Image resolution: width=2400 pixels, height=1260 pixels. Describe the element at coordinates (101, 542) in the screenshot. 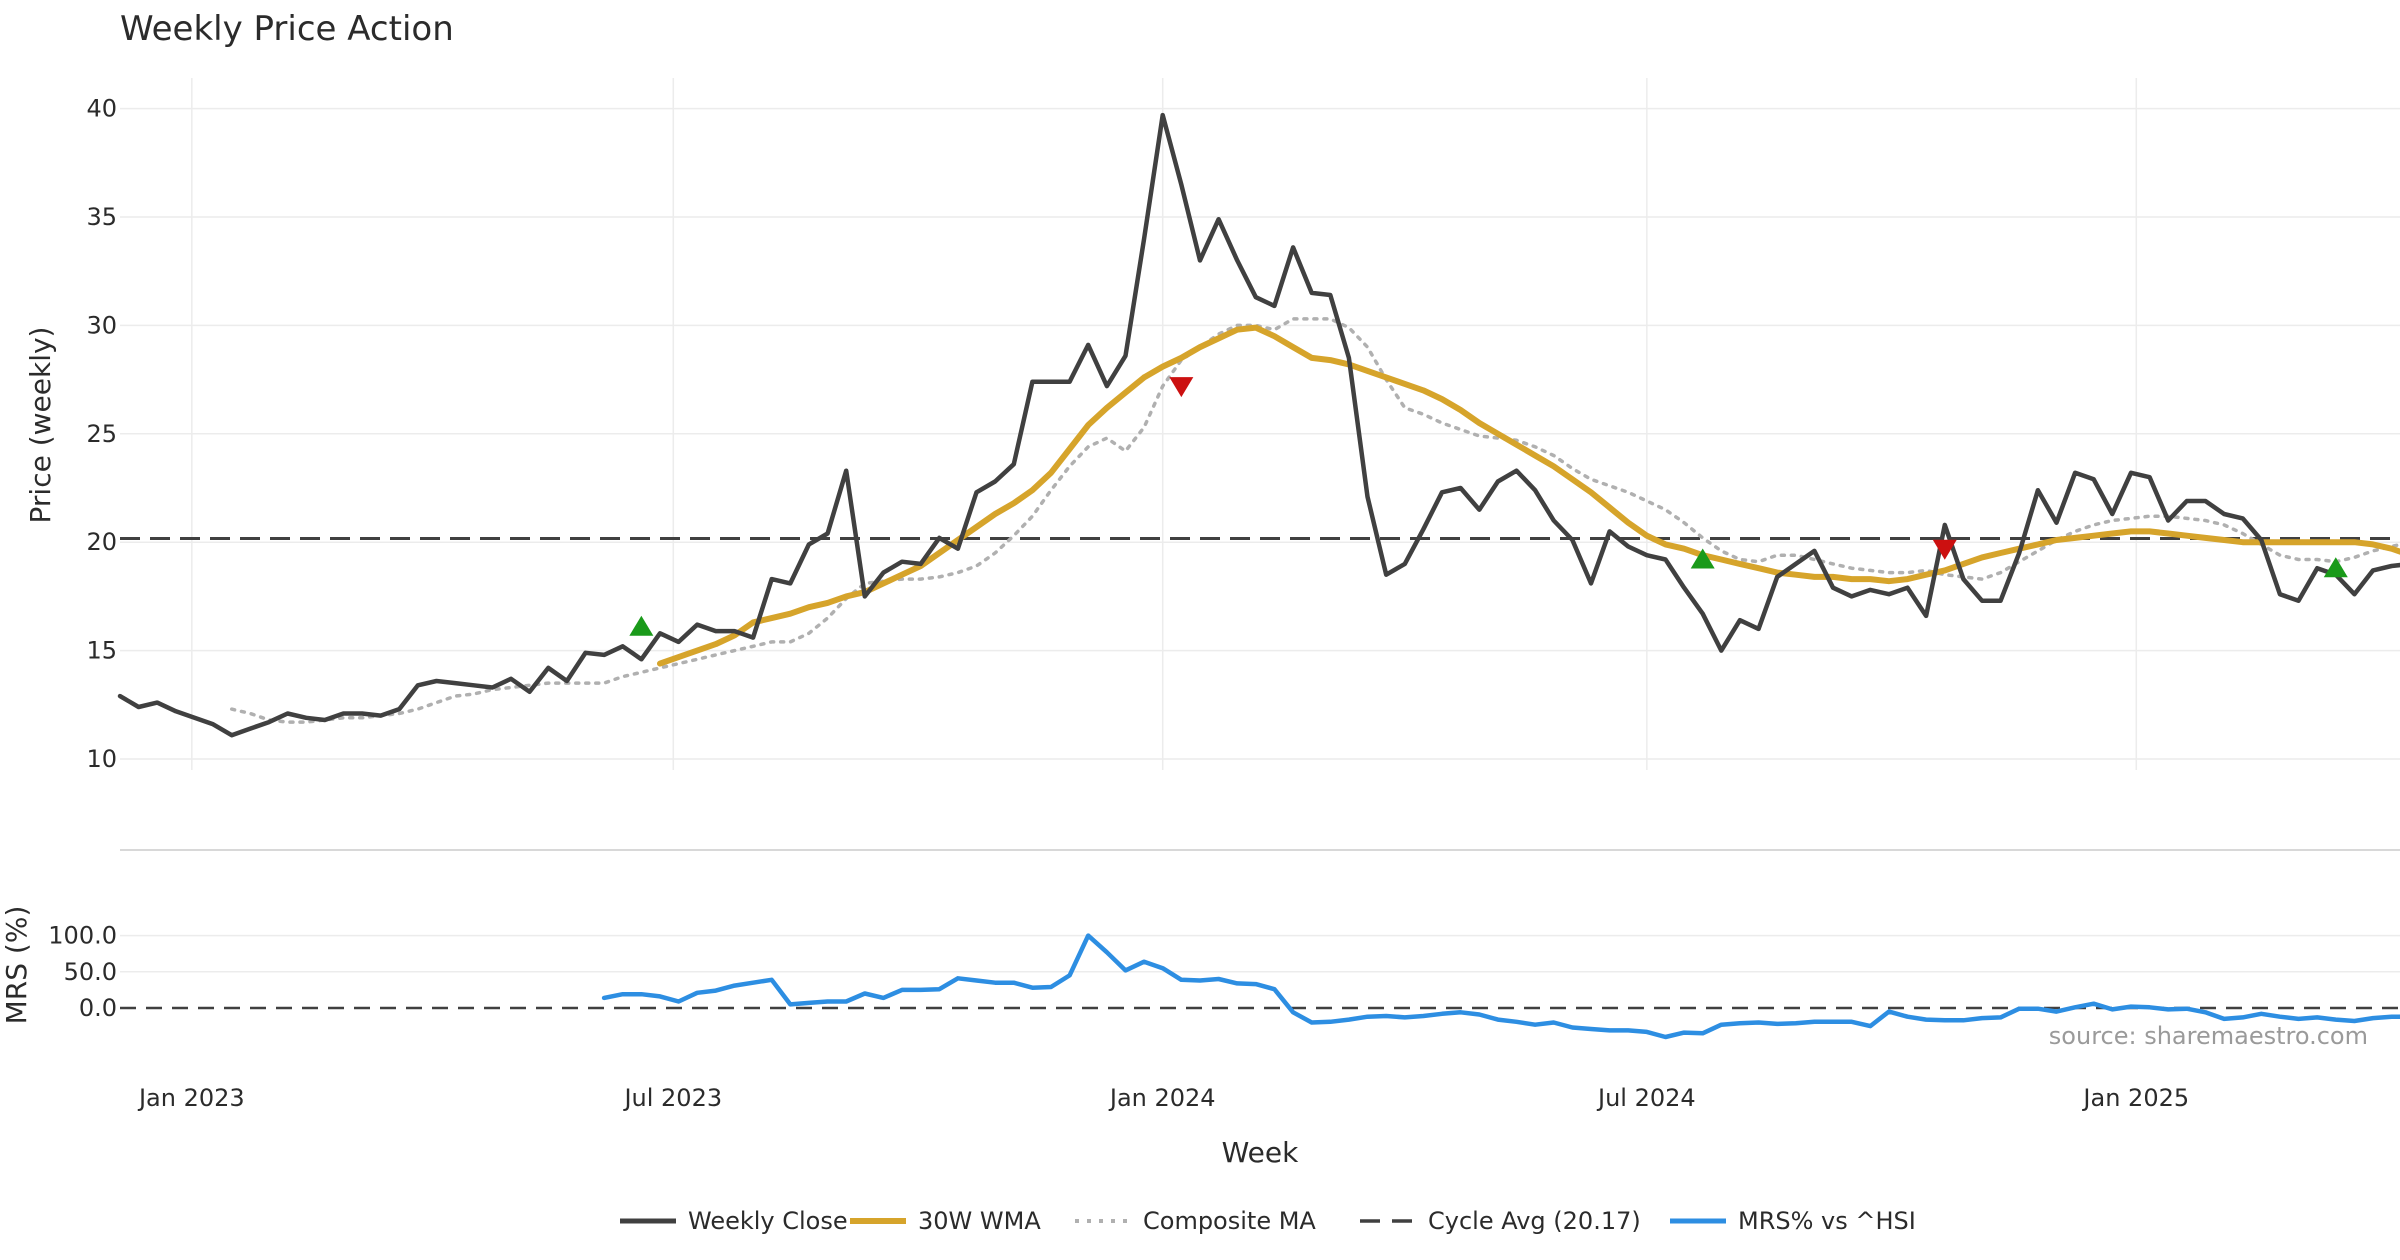

I see `price-y-tick-label-2: 20` at that location.